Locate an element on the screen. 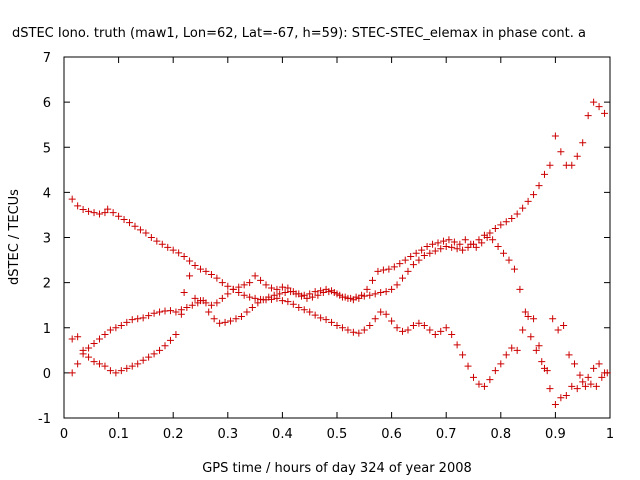 The image size is (640, 480). x-tick-label: 0 is located at coordinates (64, 434).